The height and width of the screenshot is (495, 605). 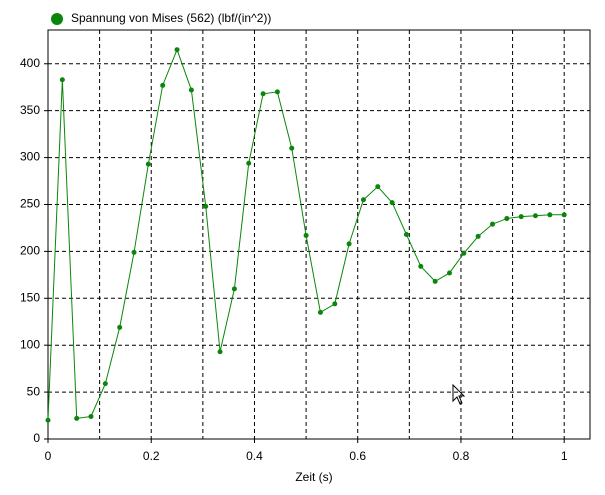 What do you see at coordinates (48, 456) in the screenshot?
I see `x-tick-label: 0` at bounding box center [48, 456].